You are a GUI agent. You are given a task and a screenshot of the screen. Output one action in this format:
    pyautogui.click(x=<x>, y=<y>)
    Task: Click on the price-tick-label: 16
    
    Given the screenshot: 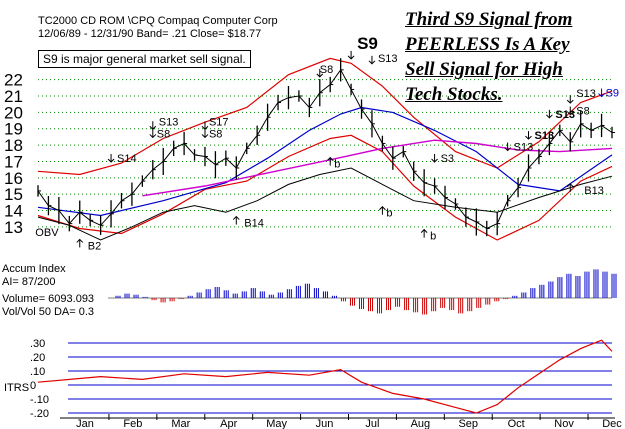 What is the action you would take?
    pyautogui.click(x=13, y=178)
    